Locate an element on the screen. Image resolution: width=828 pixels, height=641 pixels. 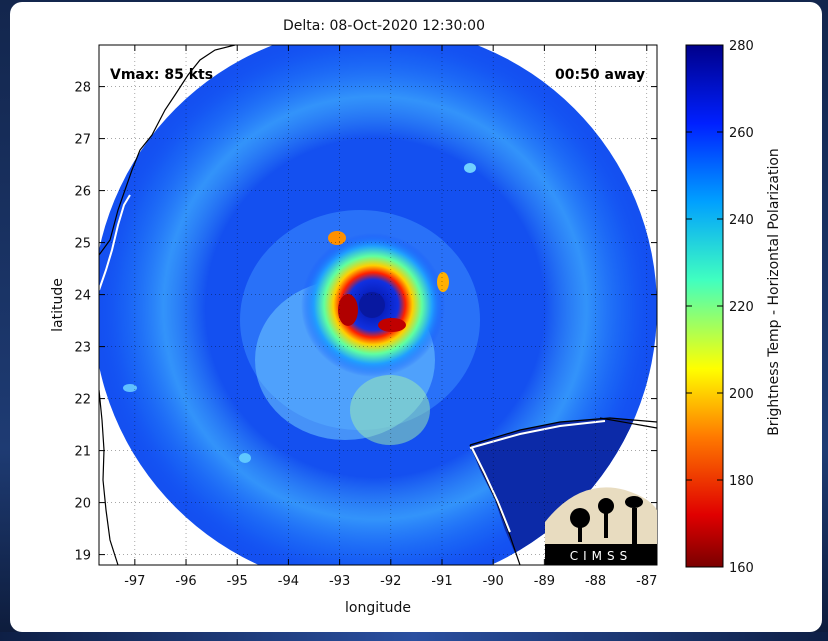
y-tick-label: 21 is located at coordinates (82, 452).